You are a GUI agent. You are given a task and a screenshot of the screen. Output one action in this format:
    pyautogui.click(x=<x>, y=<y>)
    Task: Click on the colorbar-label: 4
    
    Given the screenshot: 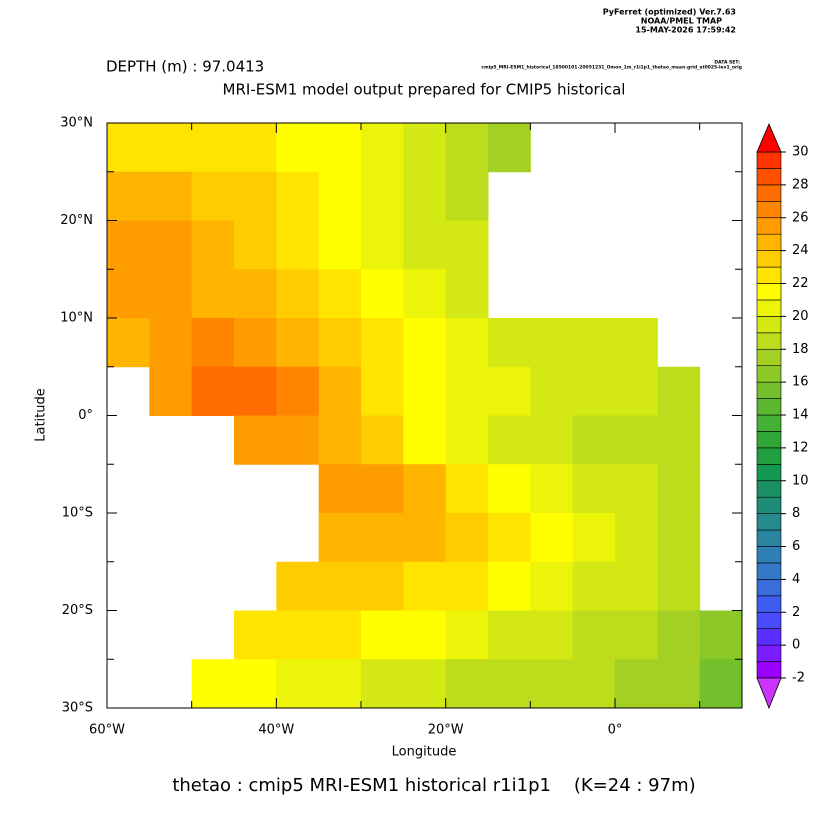 What is the action you would take?
    pyautogui.click(x=796, y=579)
    